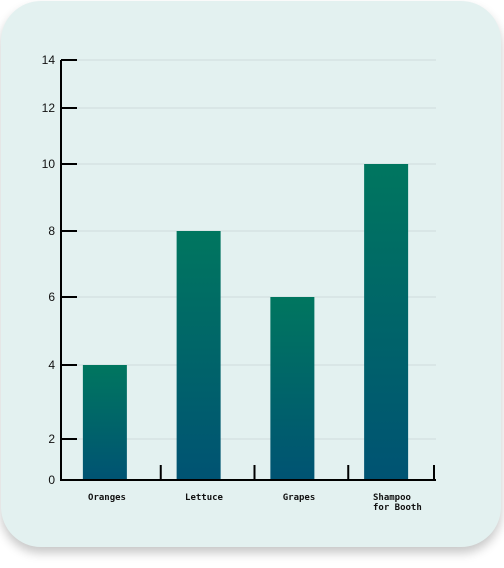  What do you see at coordinates (397, 508) in the screenshot?
I see `x-tick-label: for Booth` at bounding box center [397, 508].